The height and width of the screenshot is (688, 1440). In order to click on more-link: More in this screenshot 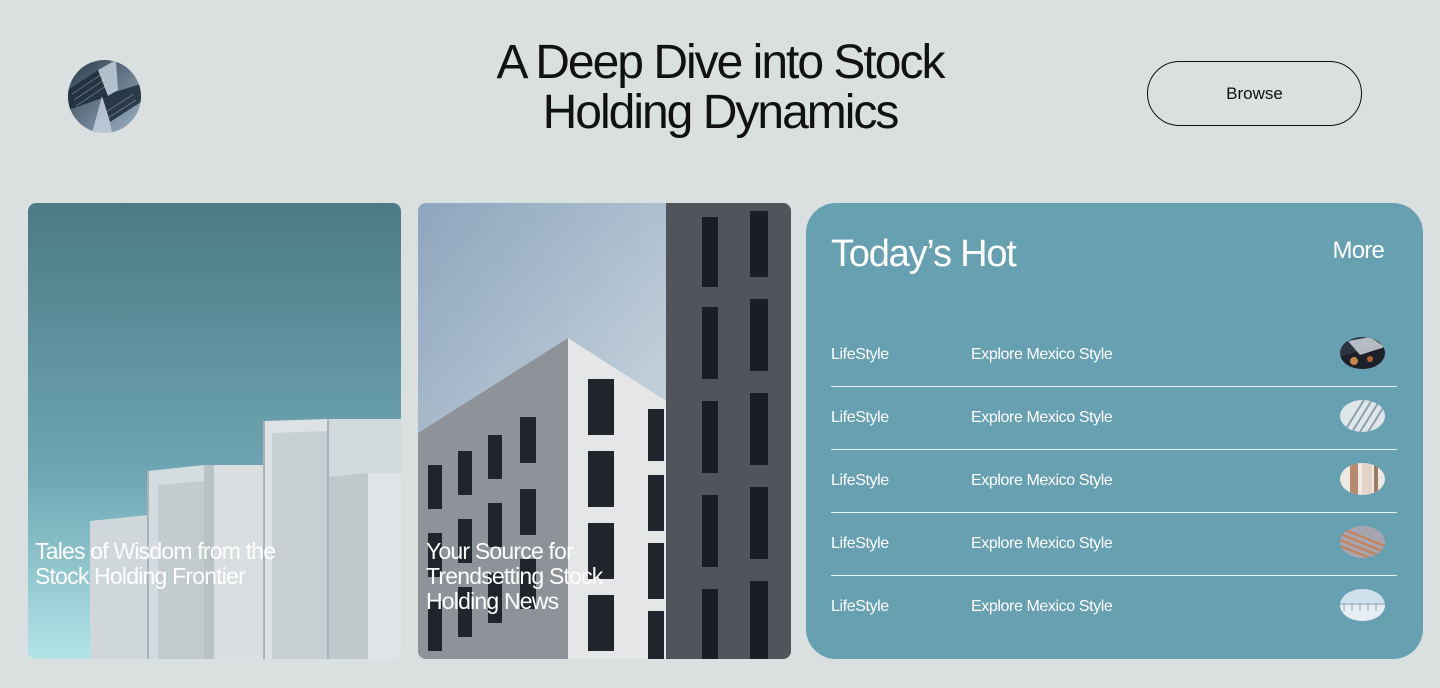, I will do `click(1358, 250)`.